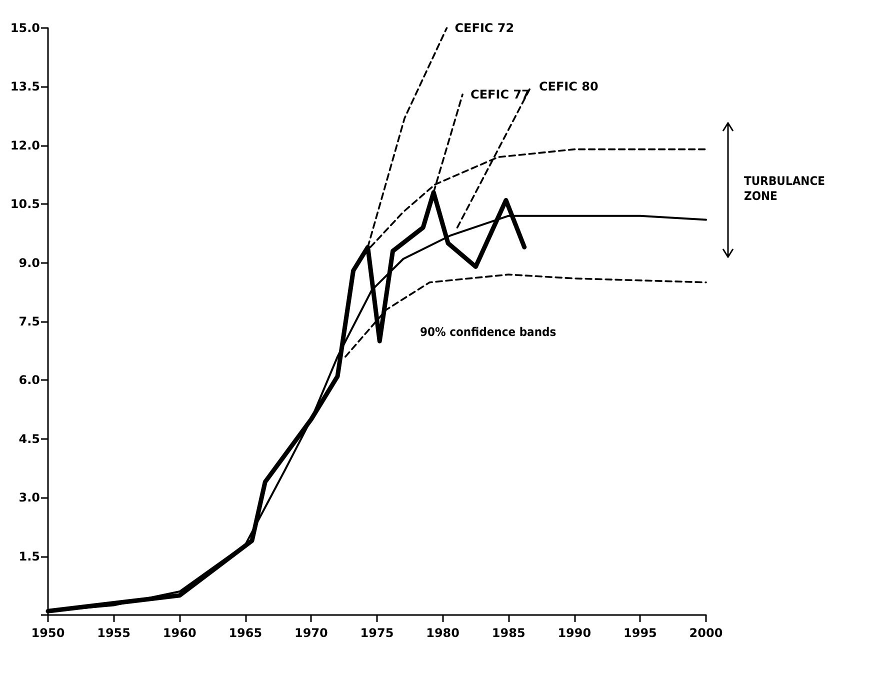  What do you see at coordinates (29, 439) in the screenshot?
I see `y-tick-label: 4.5` at bounding box center [29, 439].